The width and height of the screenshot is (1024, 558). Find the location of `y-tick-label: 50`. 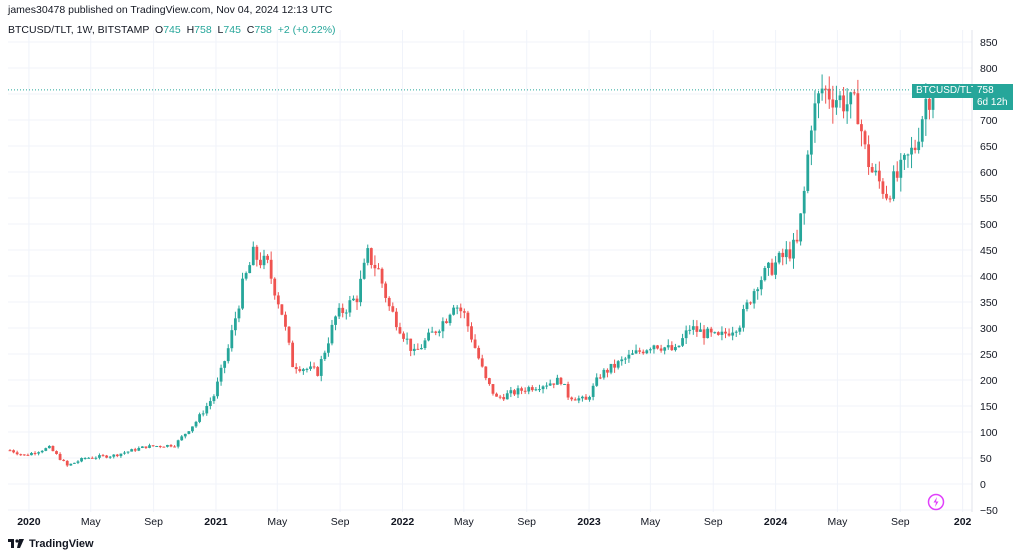

y-tick-label: 50 is located at coordinates (986, 459).